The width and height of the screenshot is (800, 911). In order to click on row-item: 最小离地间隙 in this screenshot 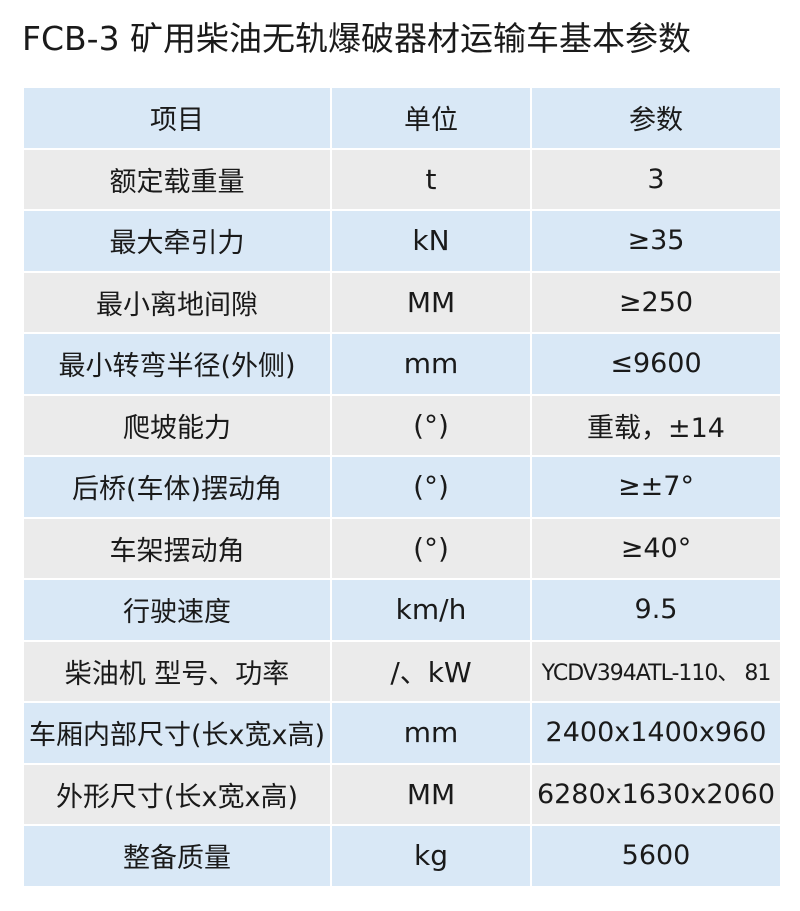, I will do `click(177, 302)`.